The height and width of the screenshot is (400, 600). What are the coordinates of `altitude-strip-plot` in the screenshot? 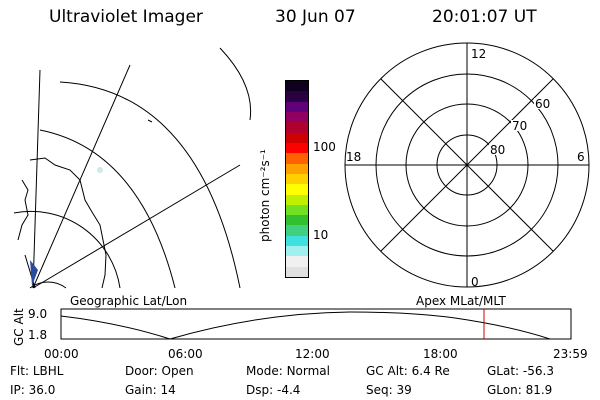 It's located at (316, 324).